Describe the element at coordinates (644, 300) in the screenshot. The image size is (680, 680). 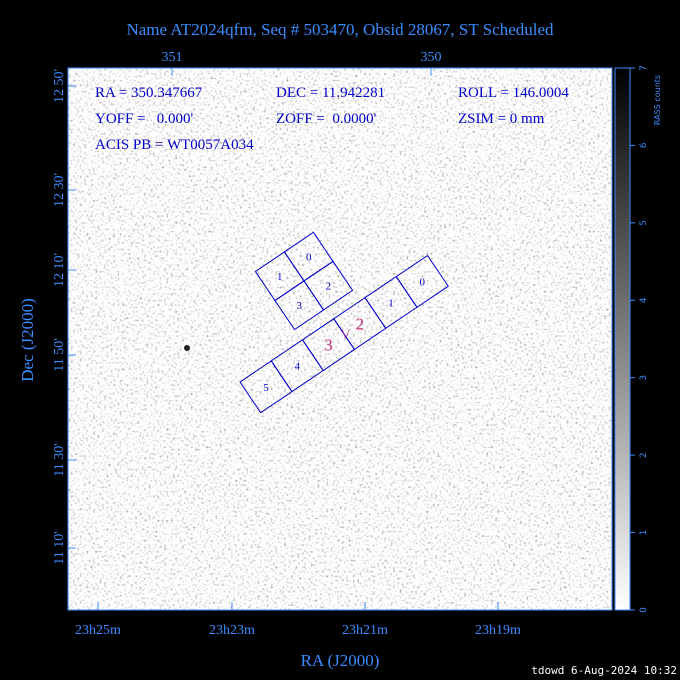
I see `colorbar-tick-label: 4` at that location.